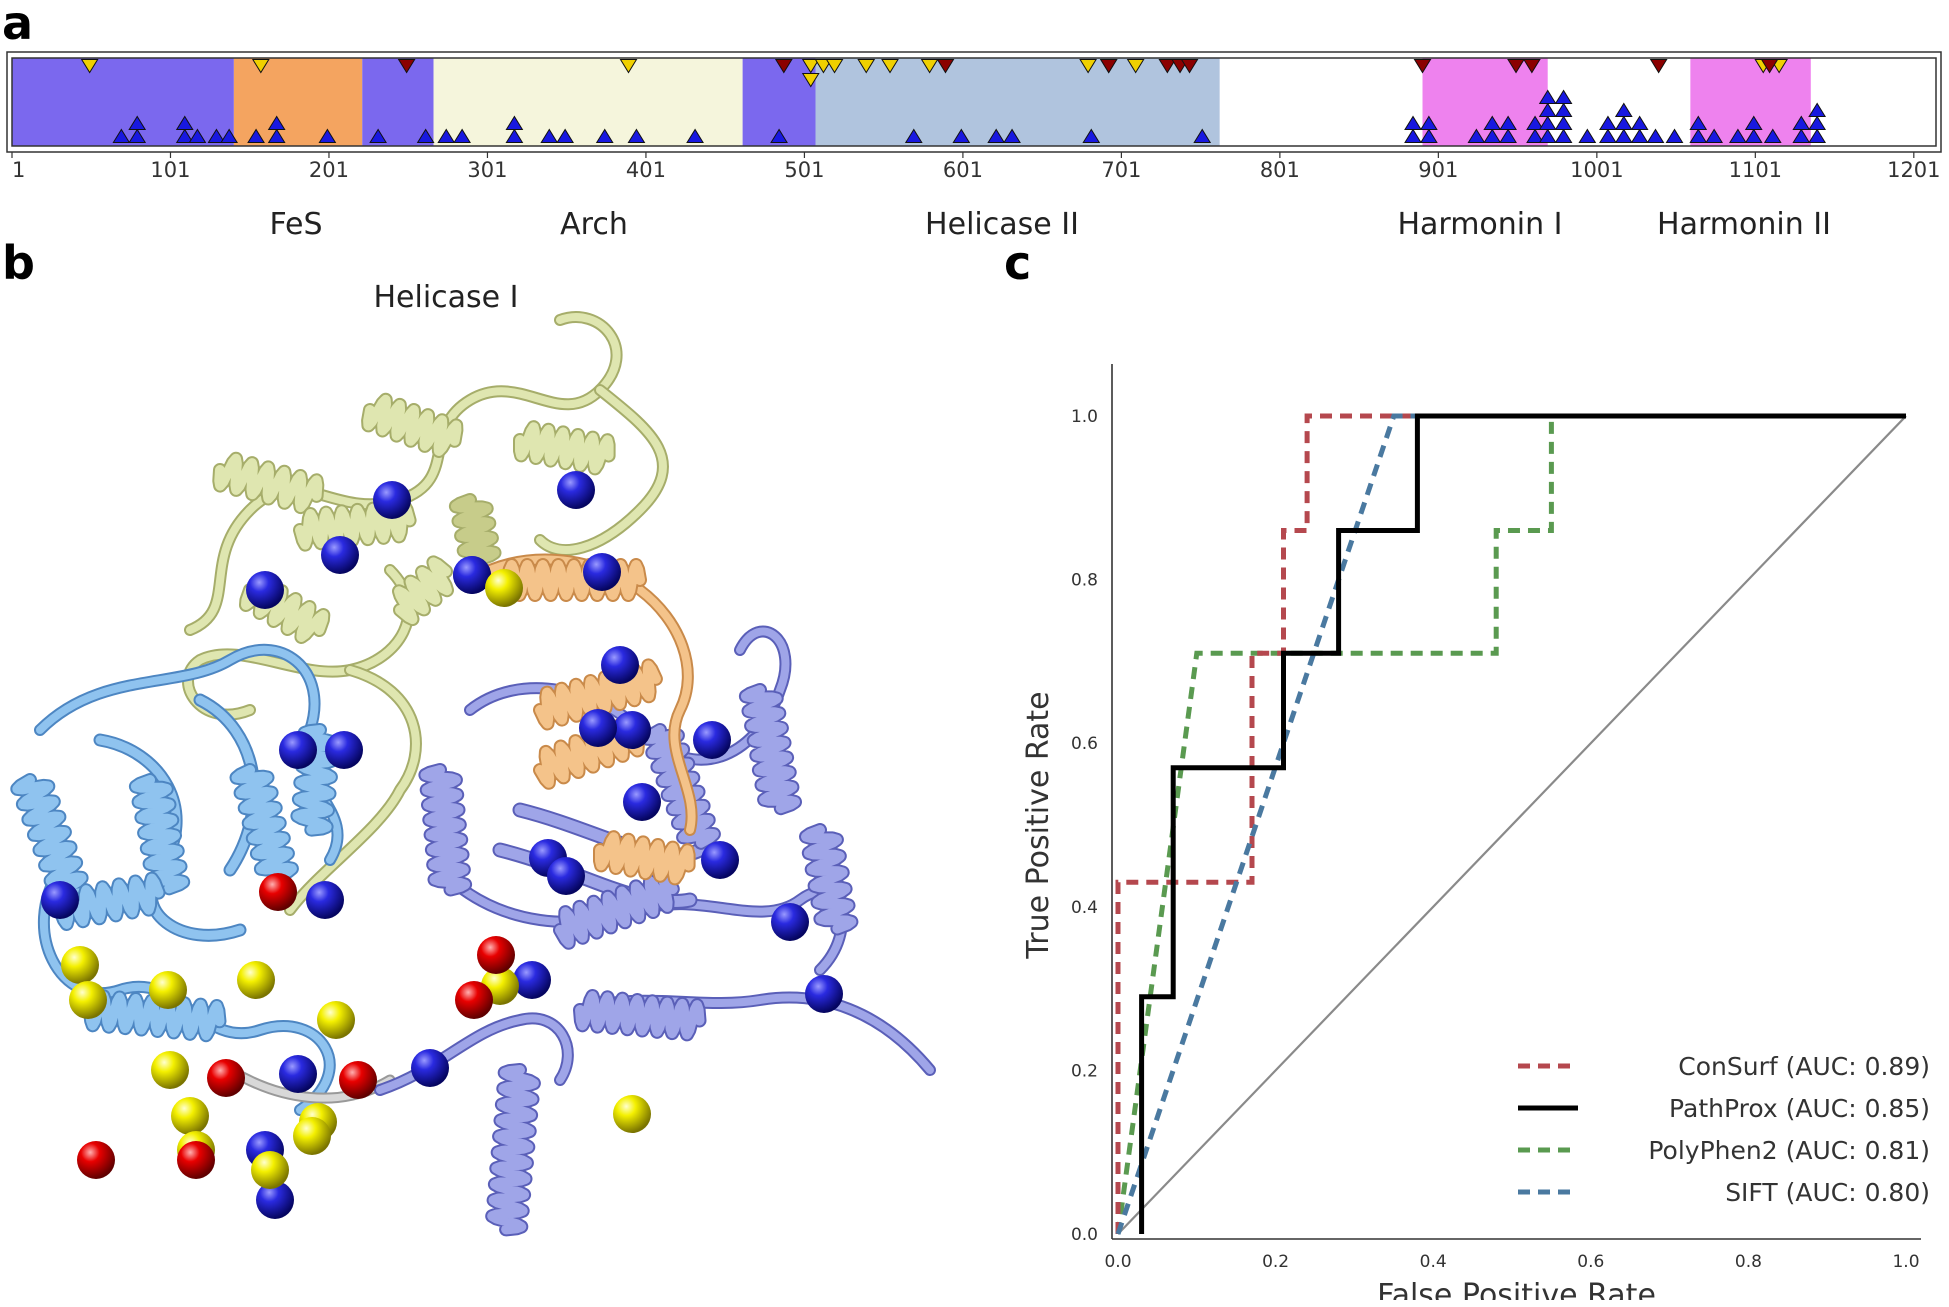 This screenshot has width=1949, height=1307. Describe the element at coordinates (1827, 1192) in the screenshot. I see `legend-label: SIFT (AUC: 0.80)` at that location.